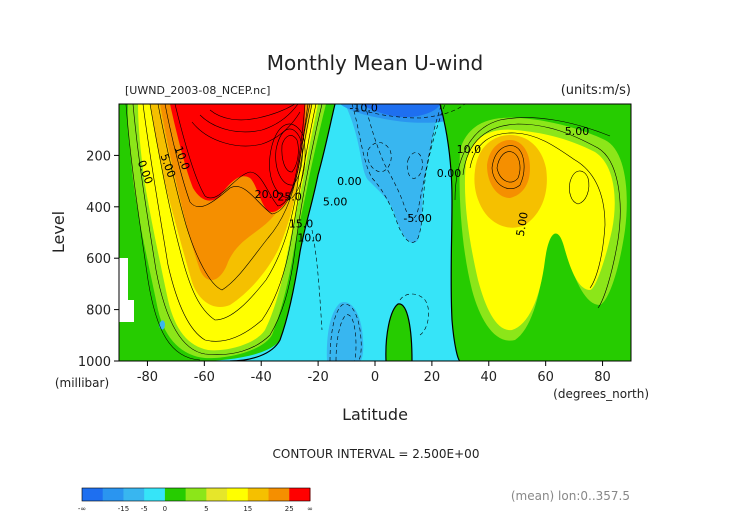  What do you see at coordinates (375, 63) in the screenshot?
I see `chart-title: Monthly Mean U-wind` at bounding box center [375, 63].